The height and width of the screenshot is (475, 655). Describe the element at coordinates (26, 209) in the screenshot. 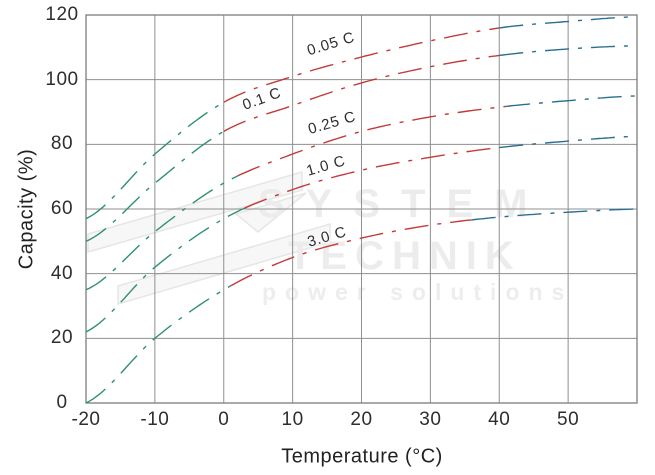

I see `y-axis-title: Capacity (%)` at that location.